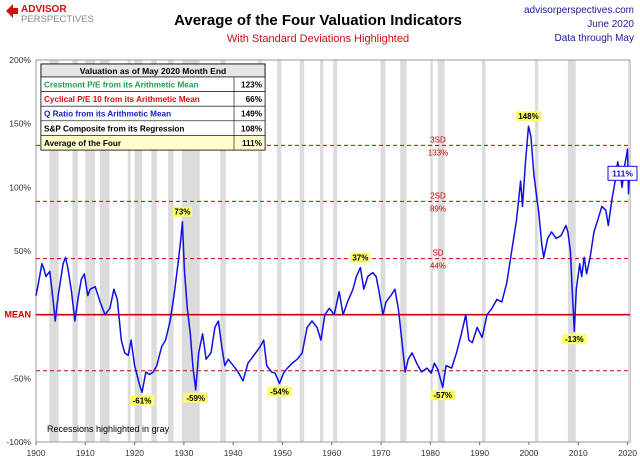 The image size is (640, 465). I want to click on callout-box, so click(622, 173).